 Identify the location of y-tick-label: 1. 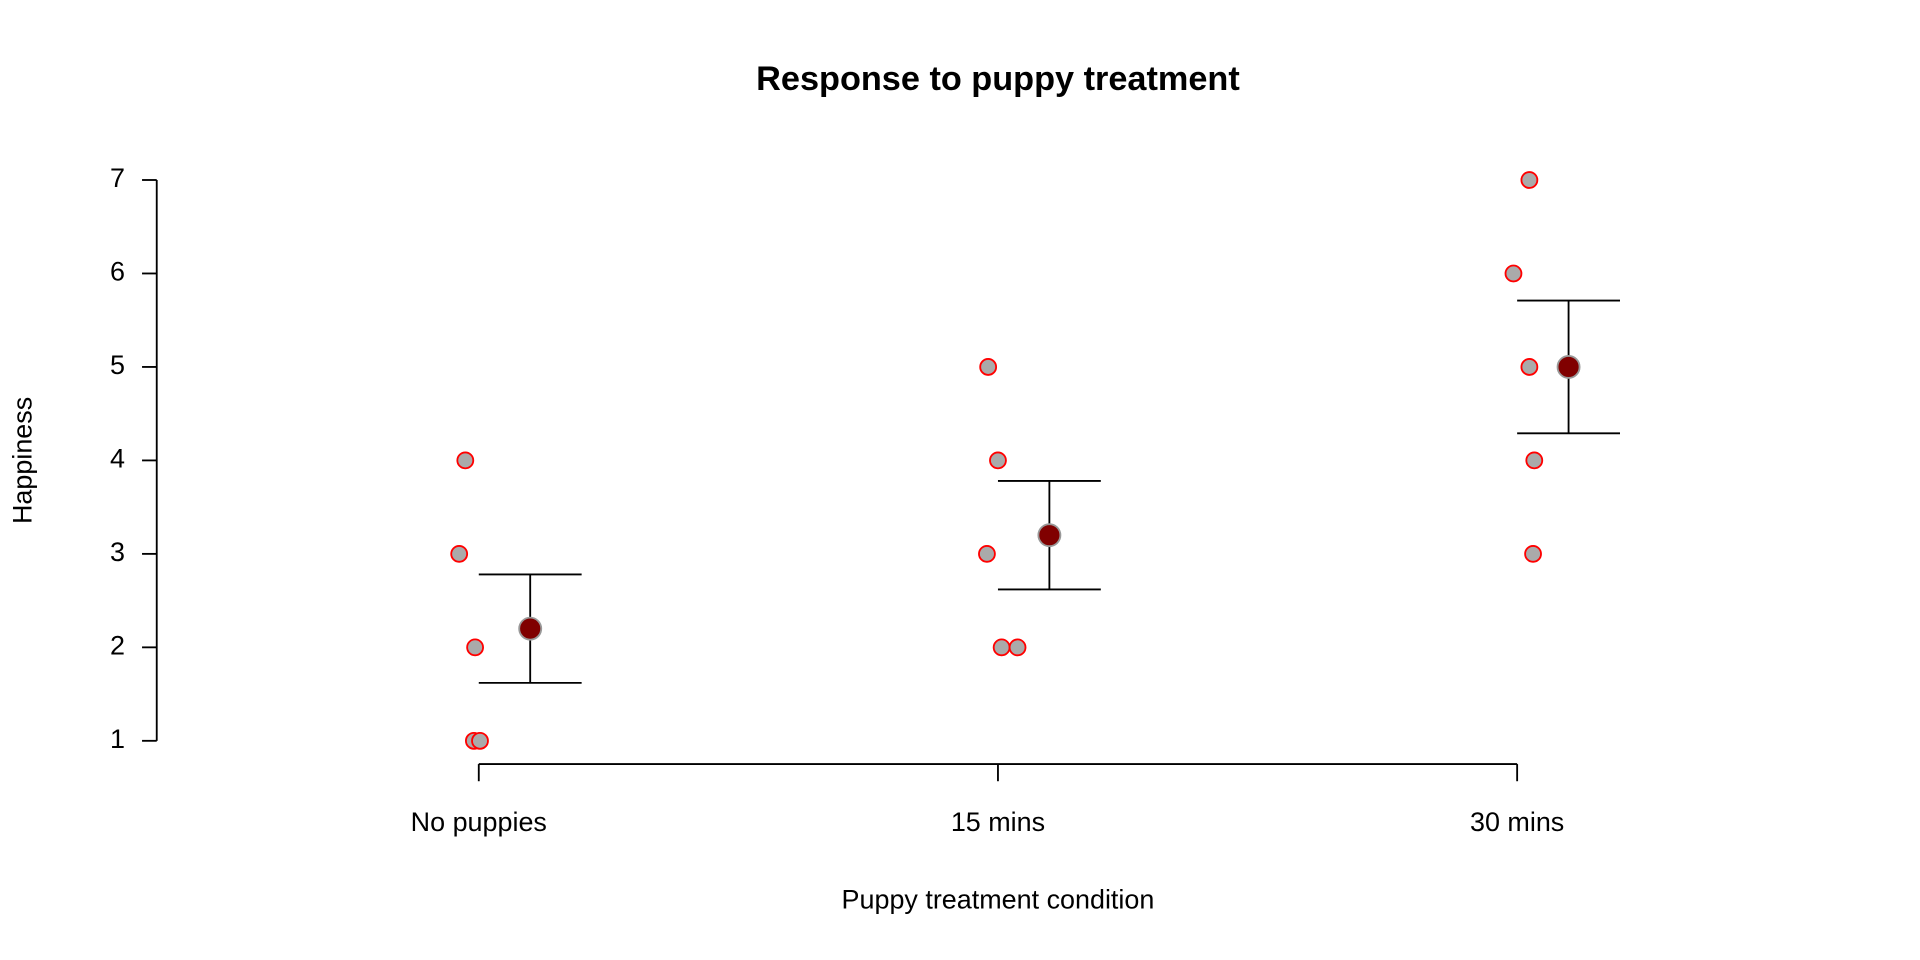
(117, 739).